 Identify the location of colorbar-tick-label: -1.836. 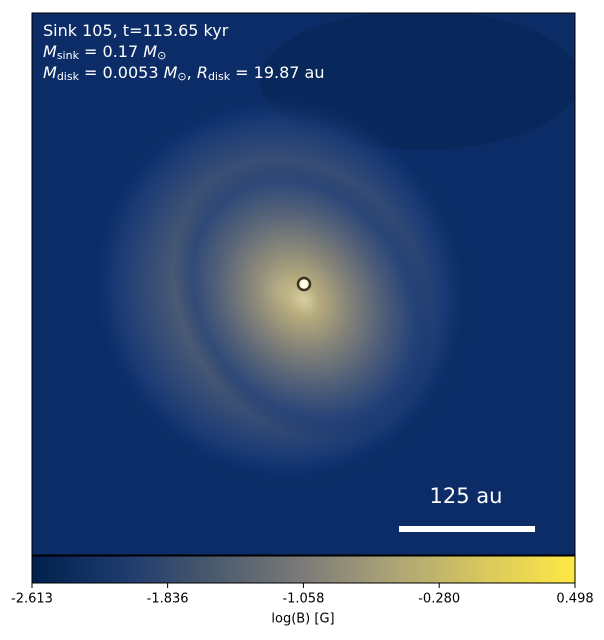
(168, 599).